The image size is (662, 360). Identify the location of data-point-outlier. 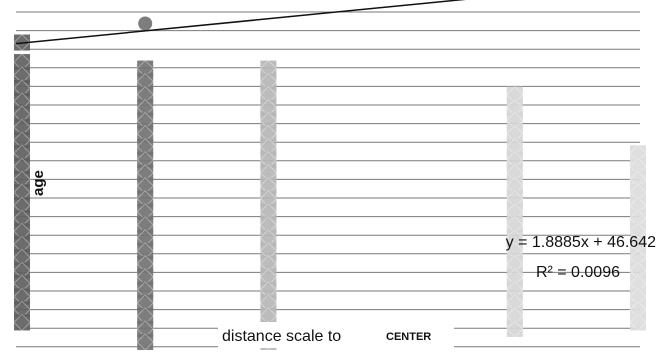
(145, 23).